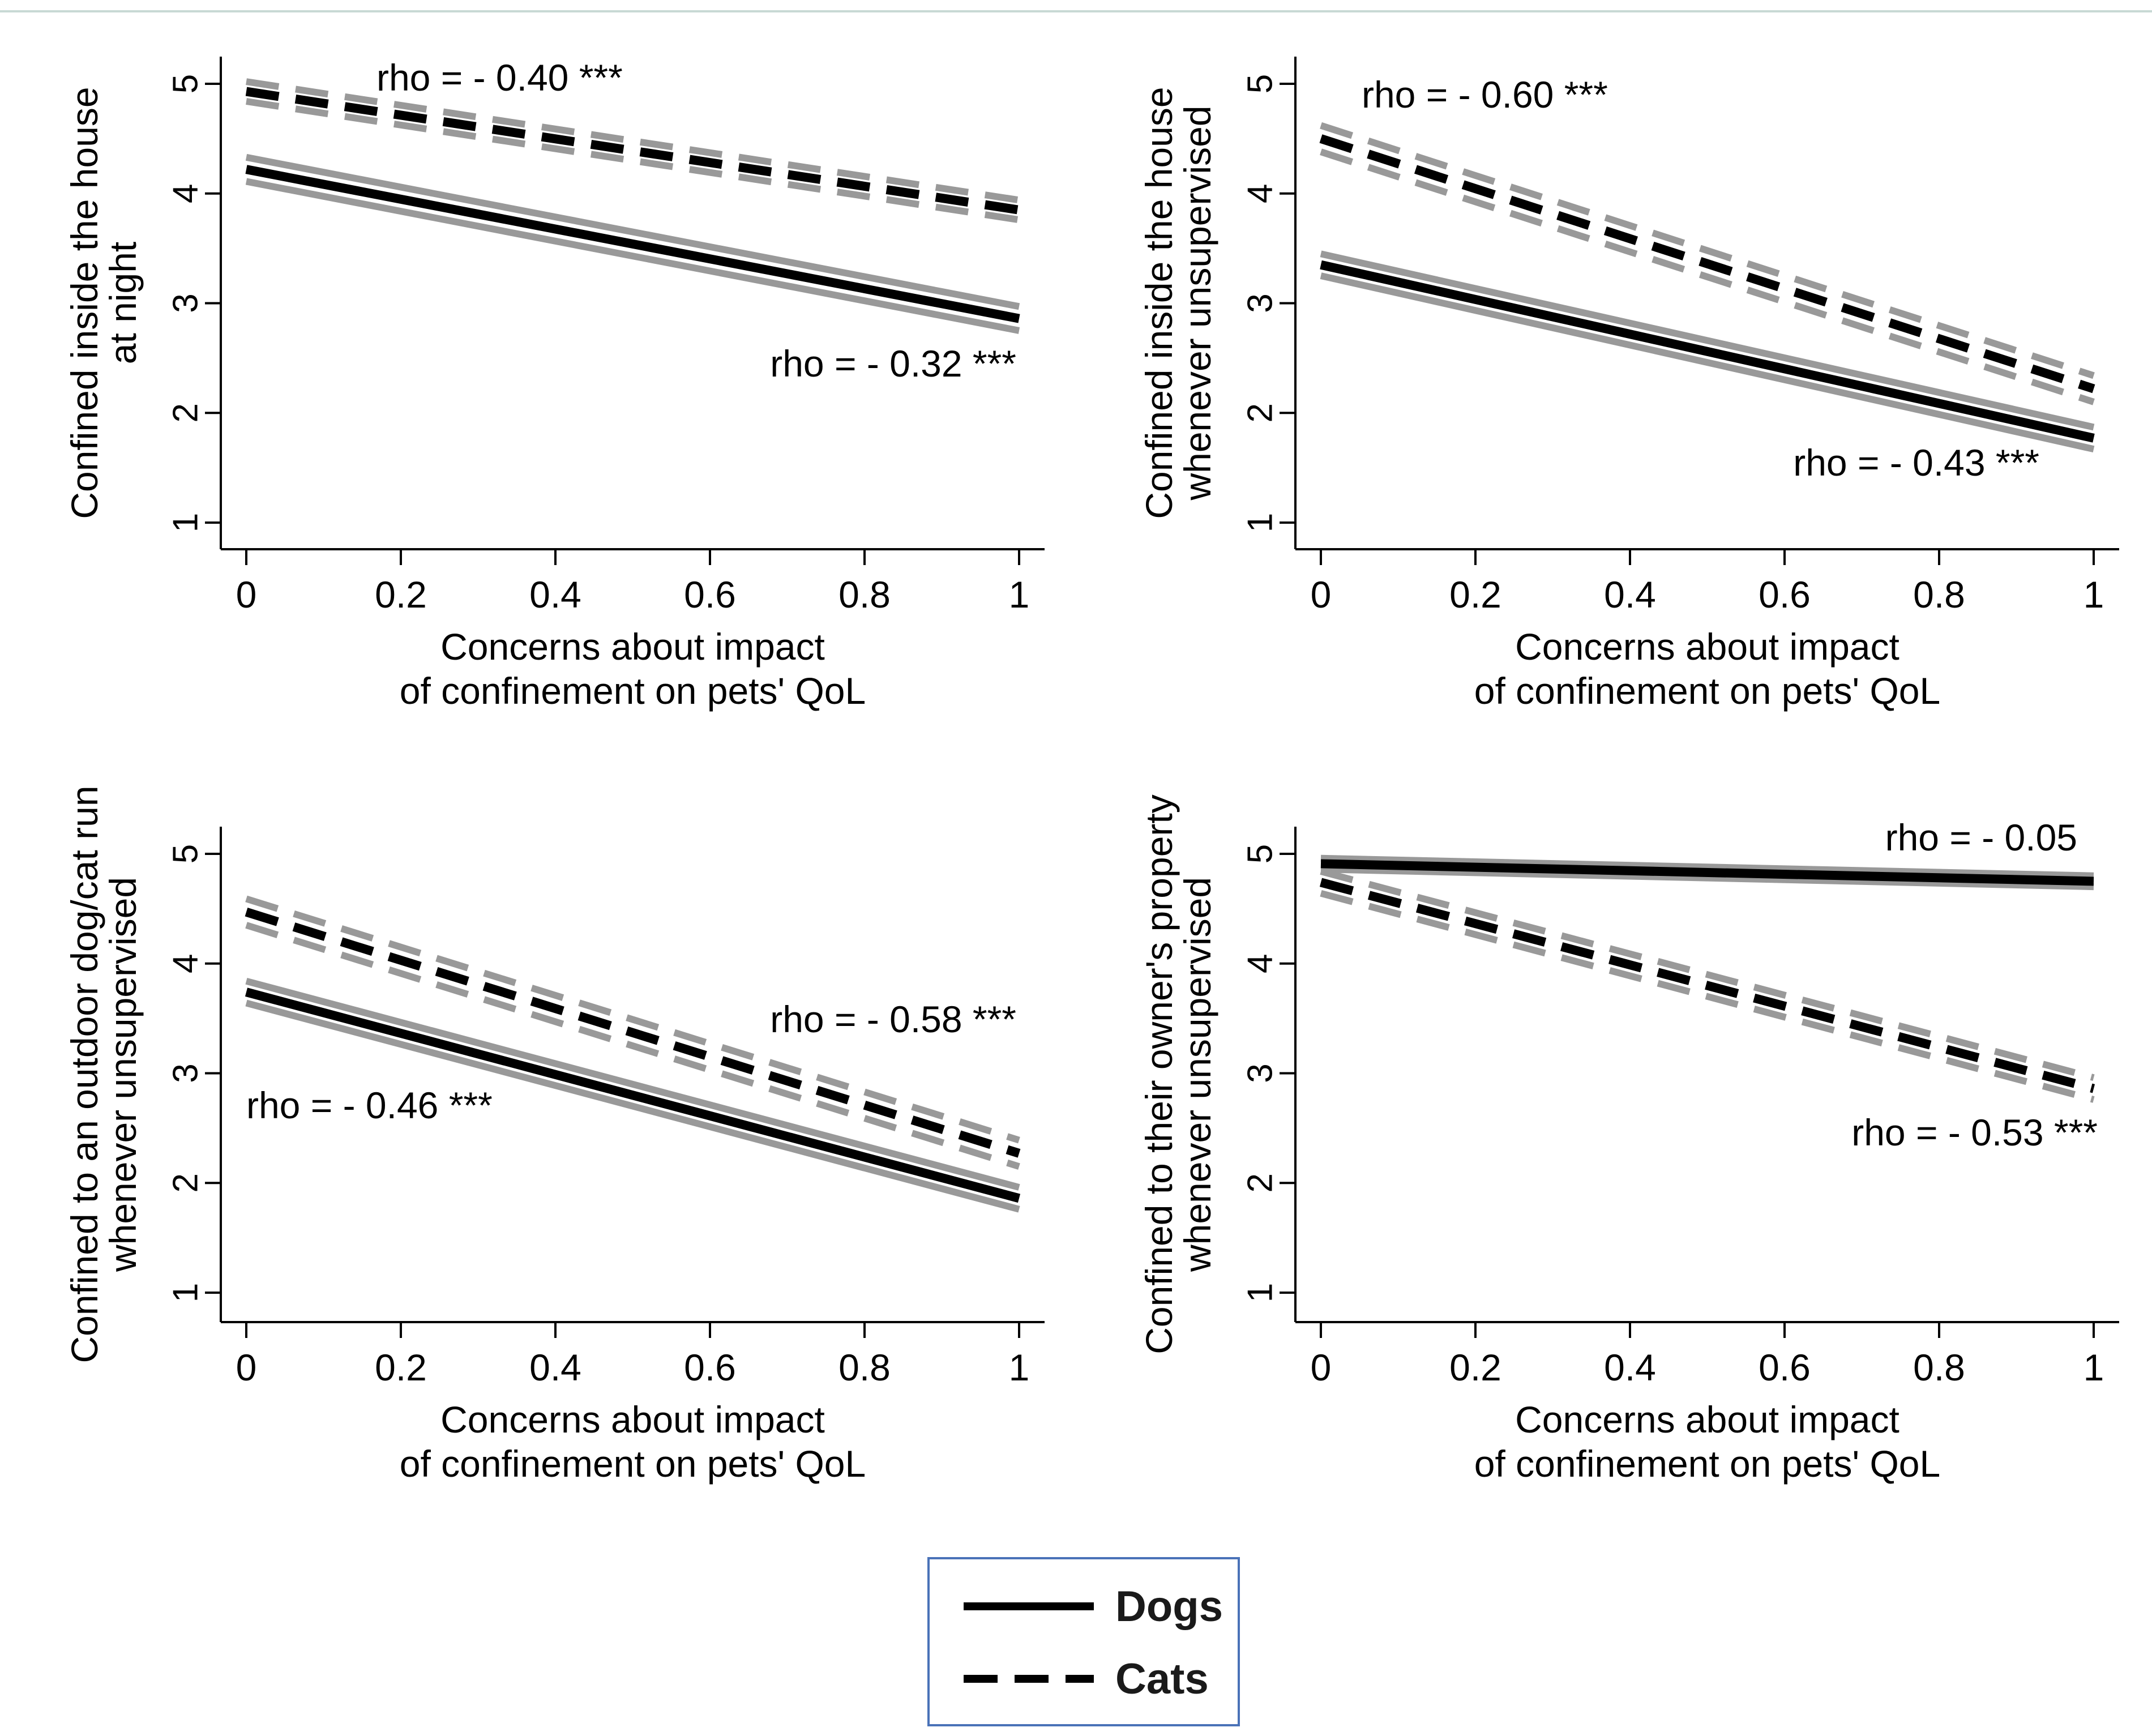  What do you see at coordinates (84, 1074) in the screenshot?
I see `y-axis-title-line: Confined to an outdoor dog/cat run` at bounding box center [84, 1074].